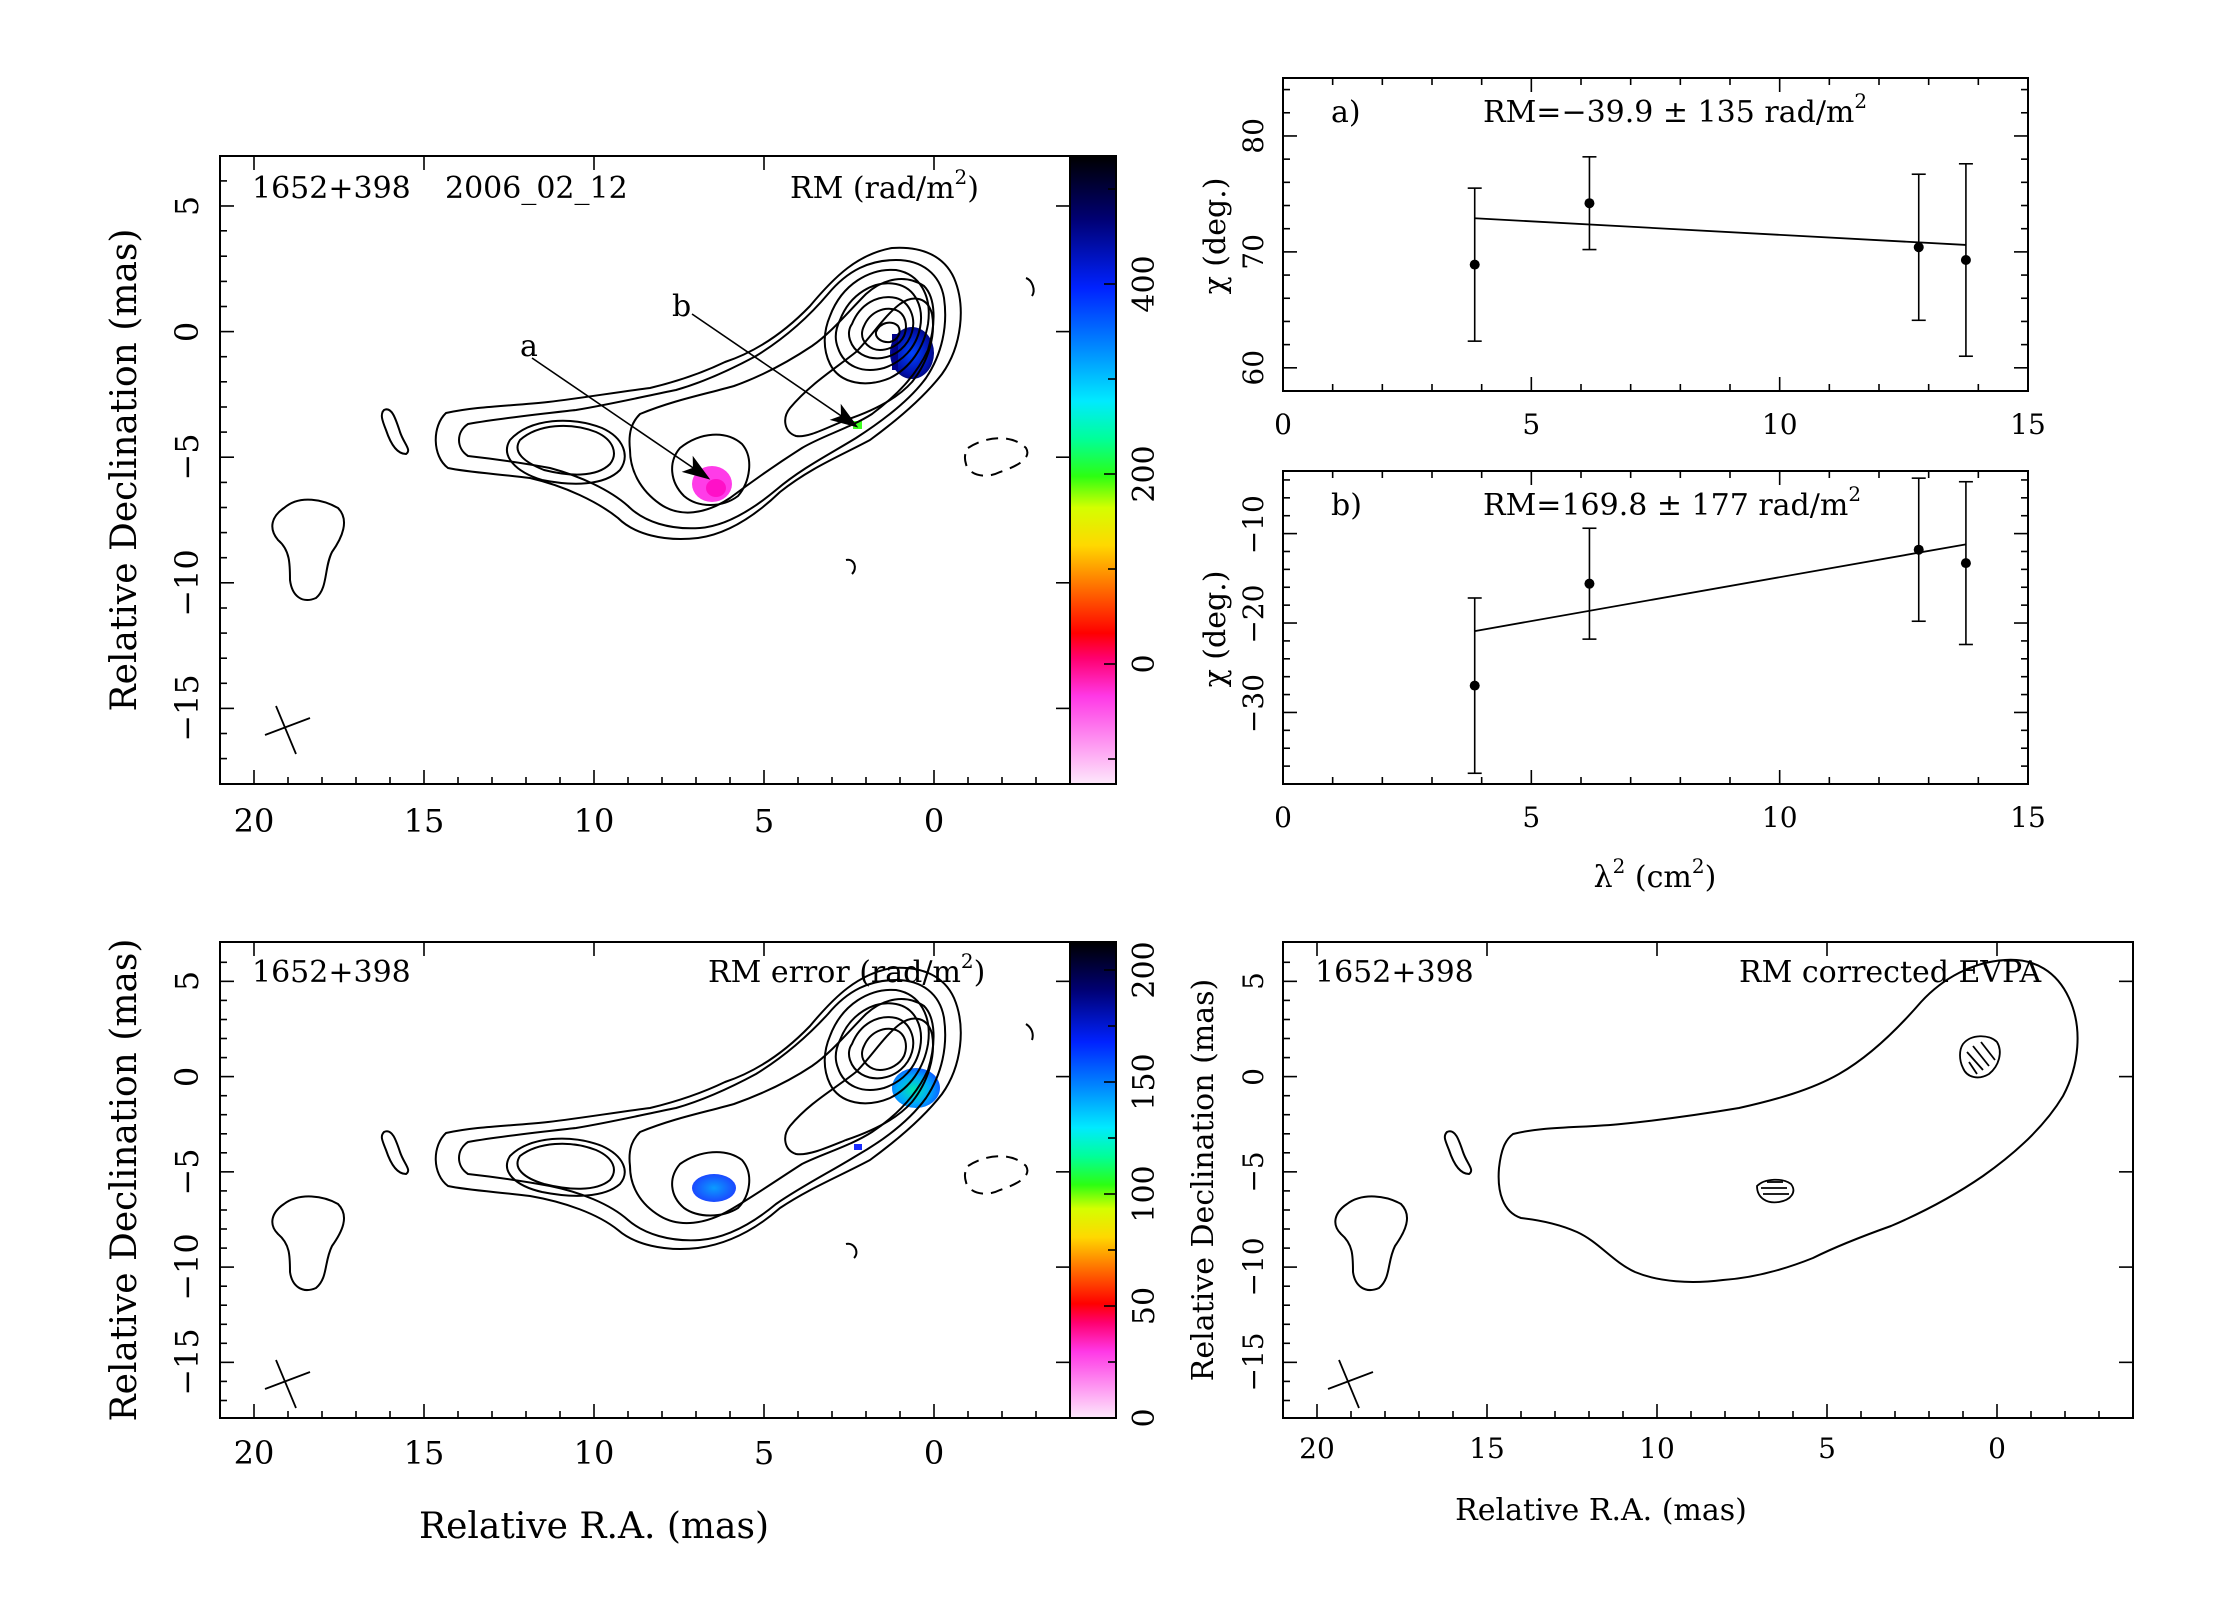 The width and height of the screenshot is (2213, 1610). I want to click on rm-quantity-label: RM (rad/m2), so click(884, 185).